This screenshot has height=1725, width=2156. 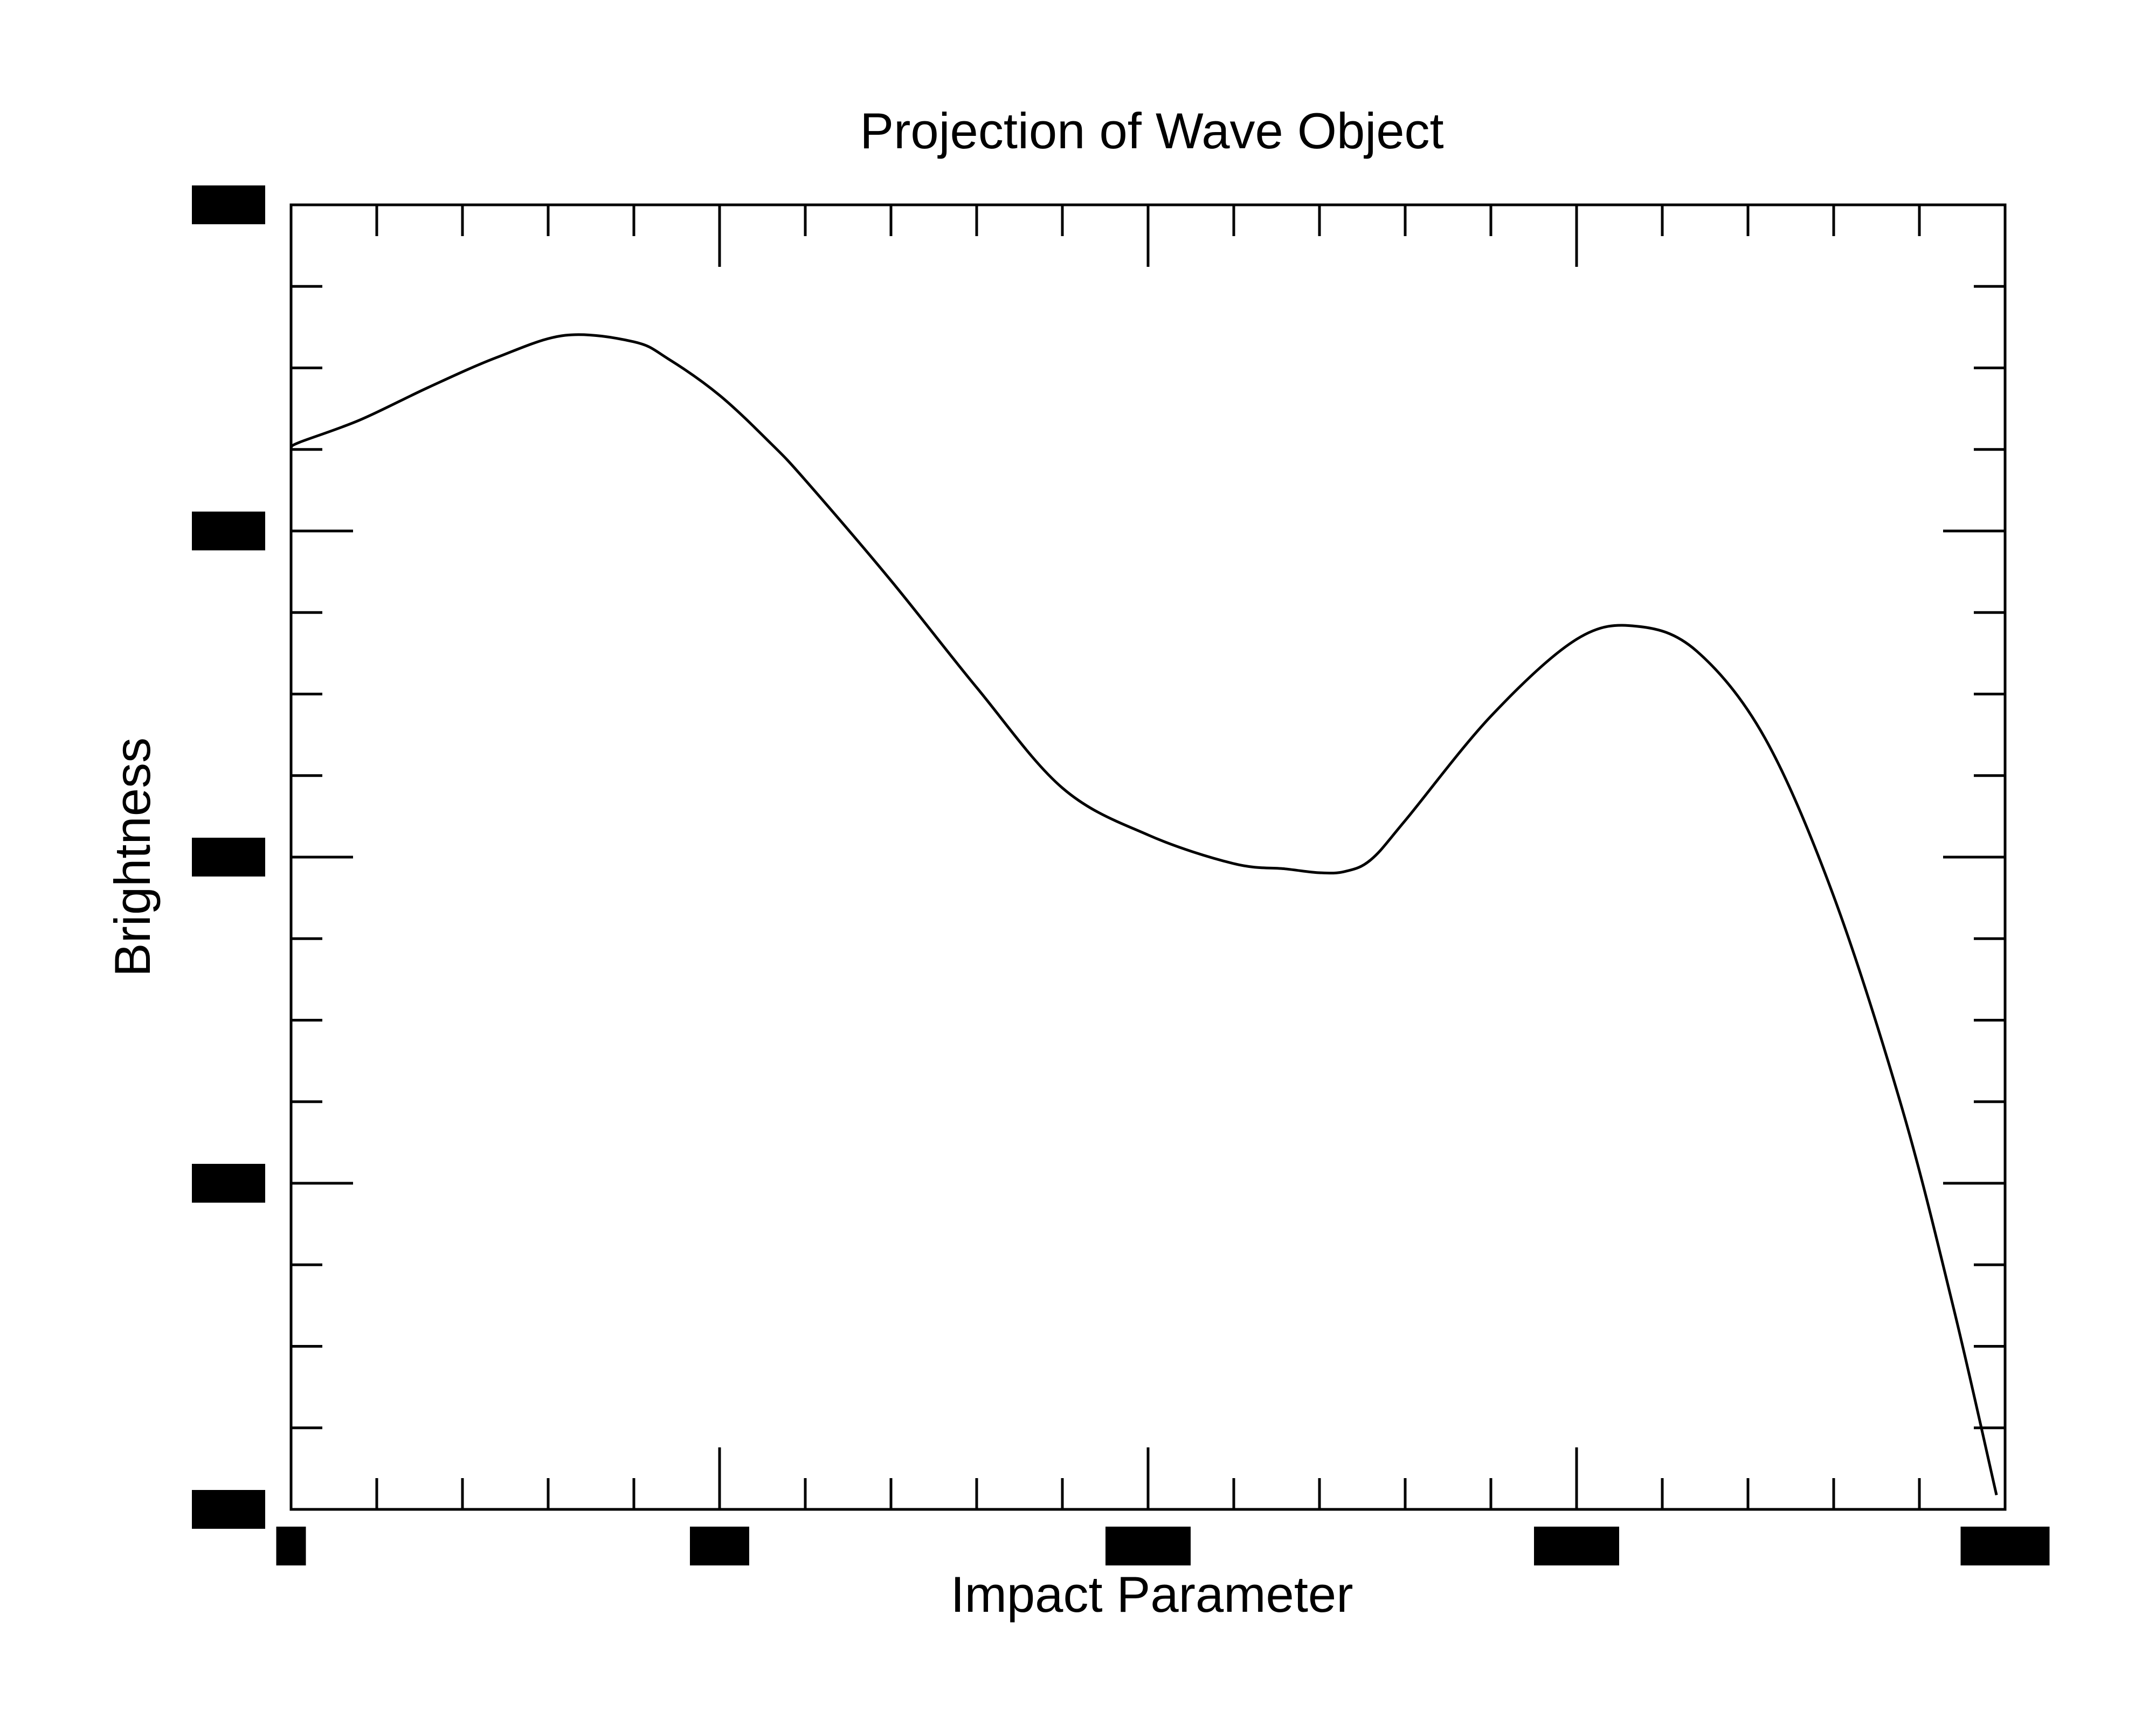 I want to click on x-axis-label: Impact Parameter, so click(x=1152, y=1594).